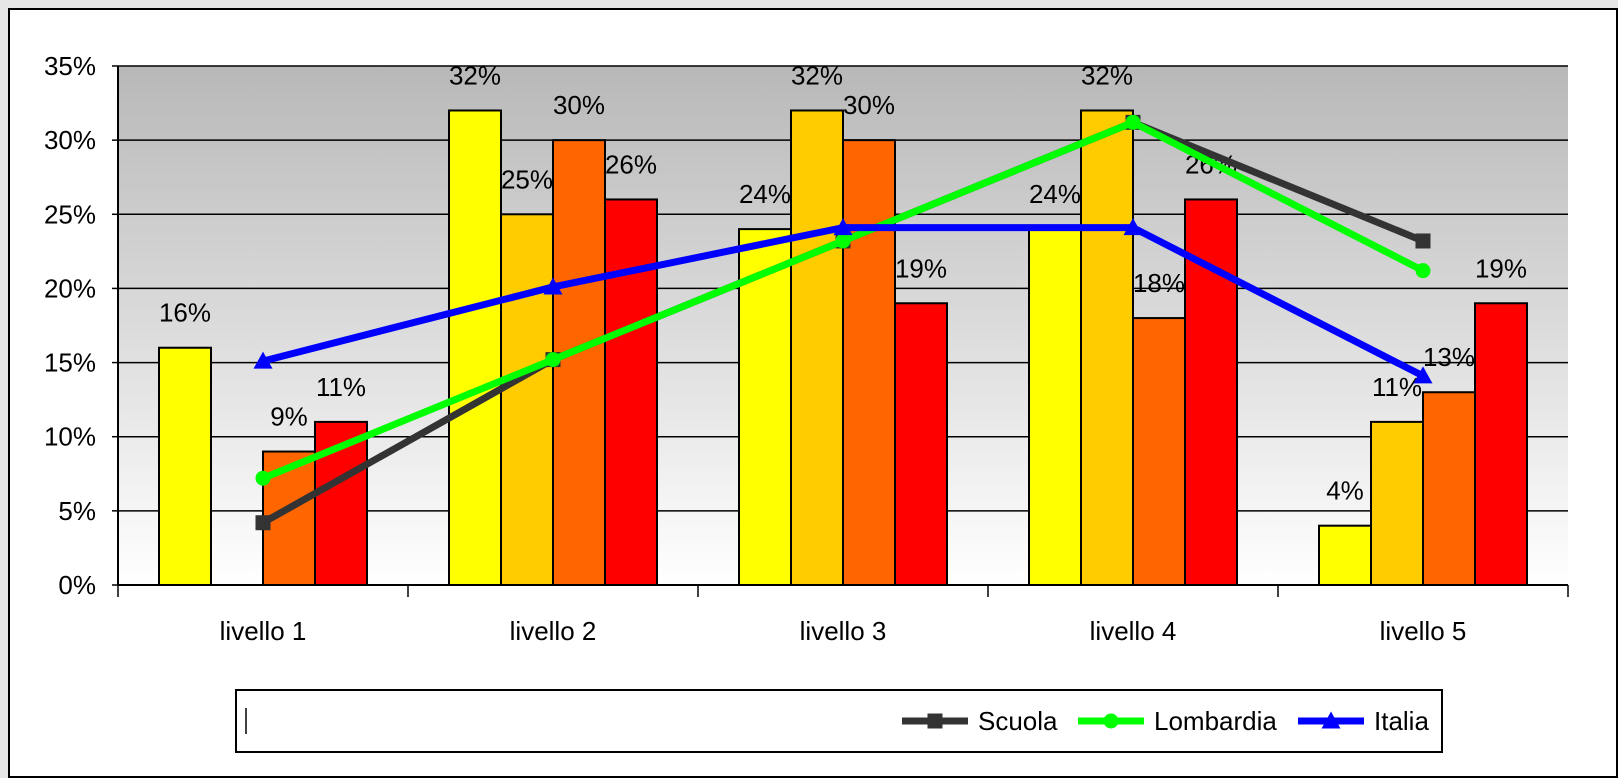 This screenshot has width=1618, height=778. I want to click on x-tick-label: livello 2, so click(553, 631).